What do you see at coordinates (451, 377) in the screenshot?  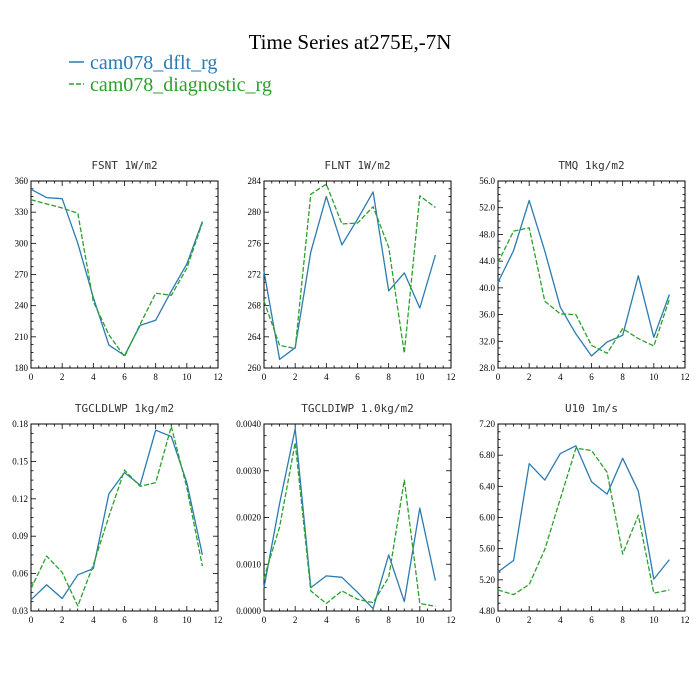 I see `x-tick-label-flnt: 12` at bounding box center [451, 377].